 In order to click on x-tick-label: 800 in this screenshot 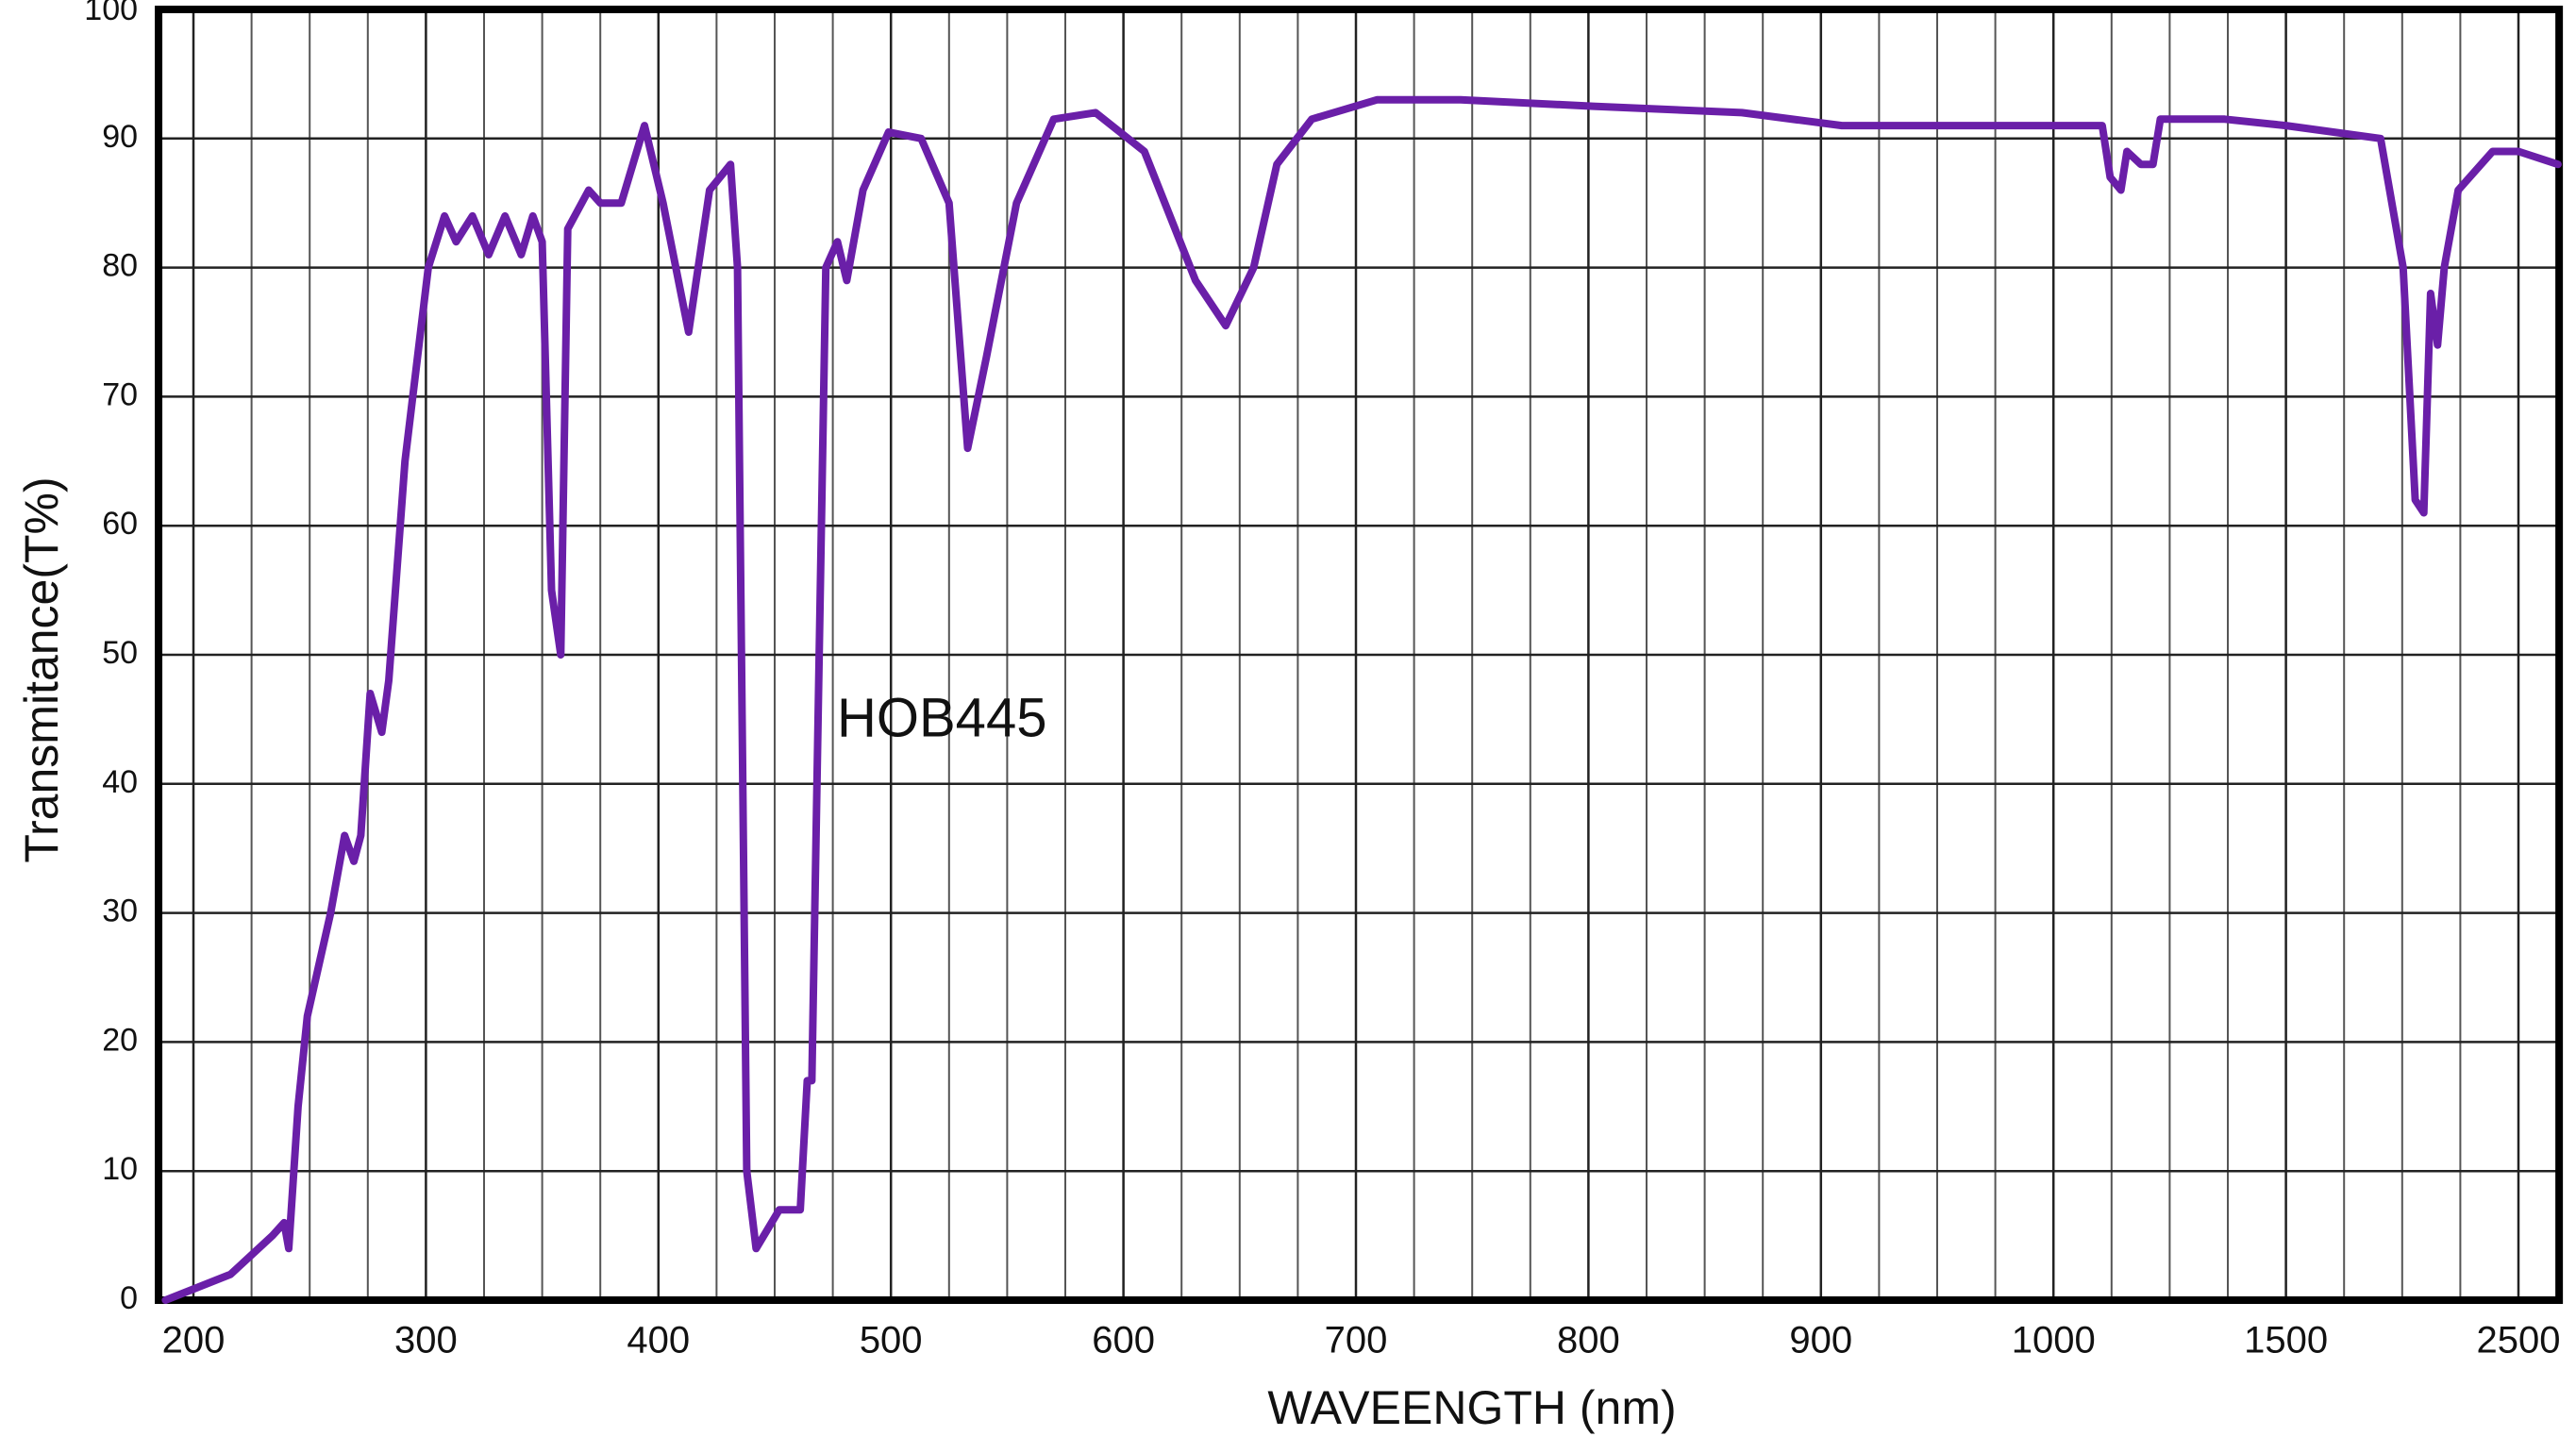, I will do `click(1588, 1340)`.